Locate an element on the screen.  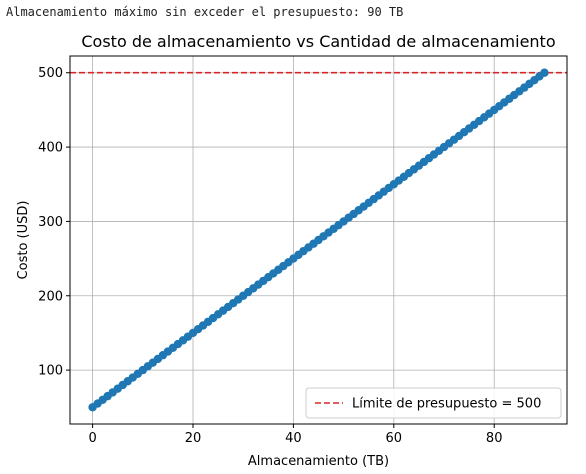
y-axis-label: Costo (USD) is located at coordinates (23, 240).